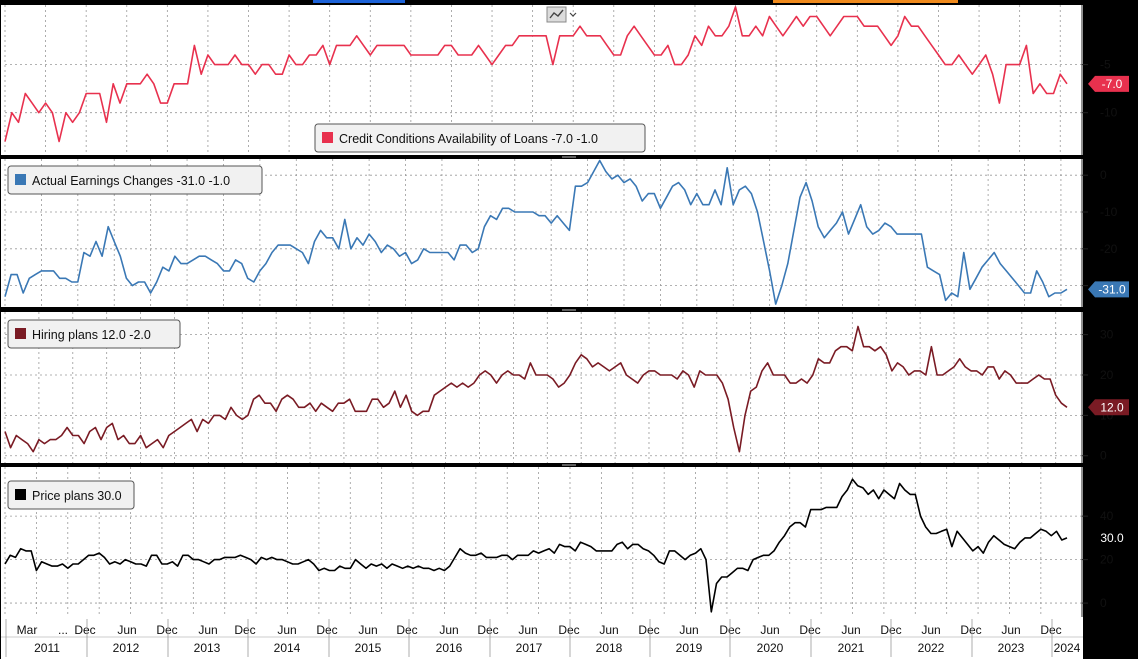 The image size is (1138, 659). I want to click on x-tick-year: 2015, so click(368, 648).